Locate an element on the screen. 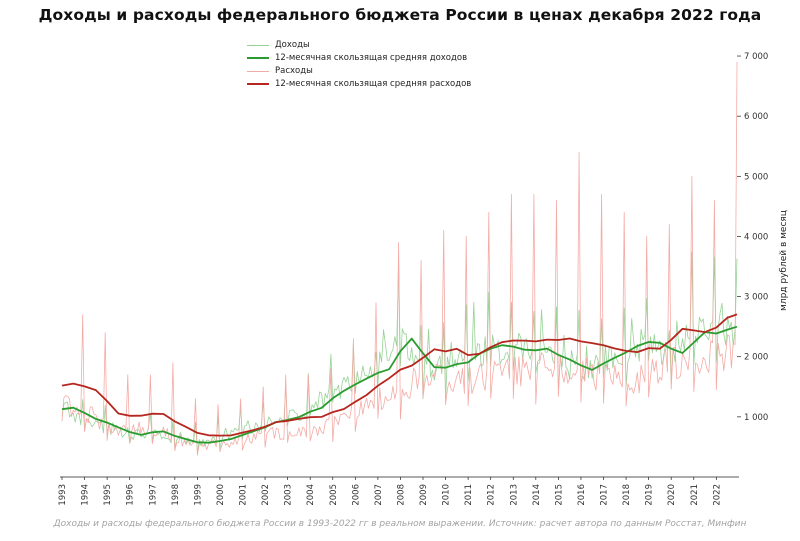  legend-item: Расходы is located at coordinates (359, 71).